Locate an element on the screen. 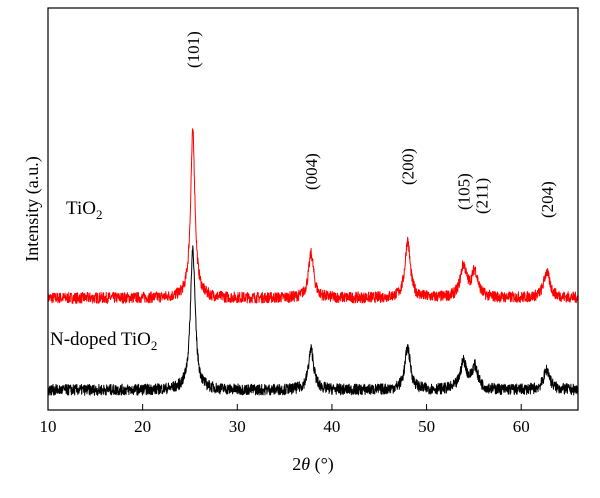 The height and width of the screenshot is (498, 600). x-tick-label: 40 is located at coordinates (331, 426).